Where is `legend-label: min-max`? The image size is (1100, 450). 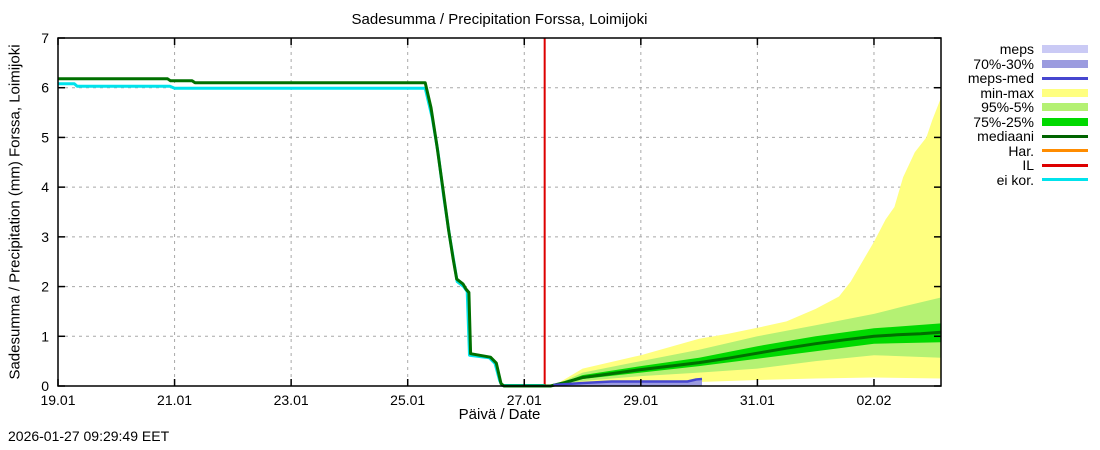 legend-label: min-max is located at coordinates (1007, 92).